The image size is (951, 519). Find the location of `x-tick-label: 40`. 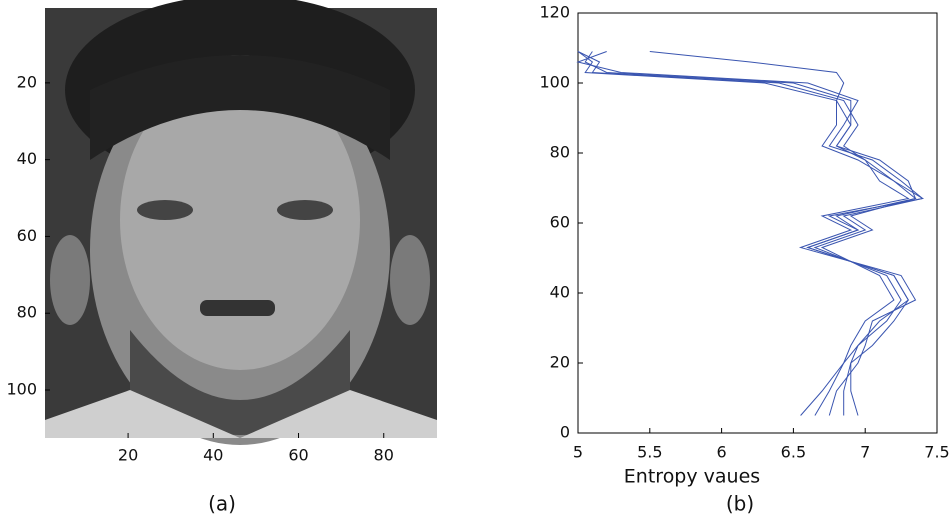

x-tick-label: 40 is located at coordinates (213, 455).